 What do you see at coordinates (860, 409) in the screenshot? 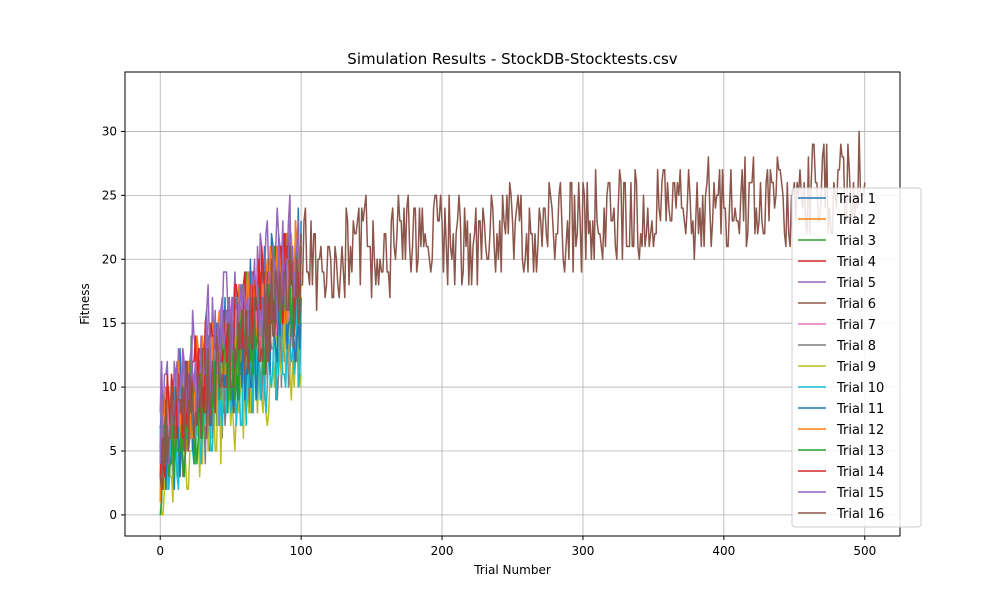
I see `legend-label: Trial 11` at bounding box center [860, 409].